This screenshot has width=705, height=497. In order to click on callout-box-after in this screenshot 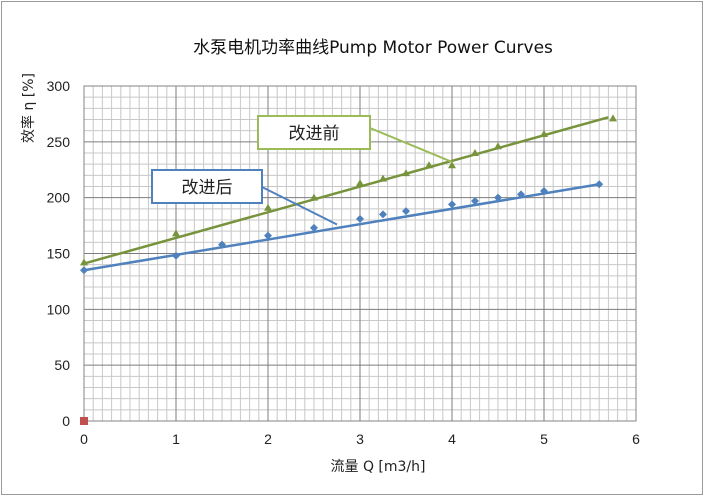, I will do `click(207, 186)`.